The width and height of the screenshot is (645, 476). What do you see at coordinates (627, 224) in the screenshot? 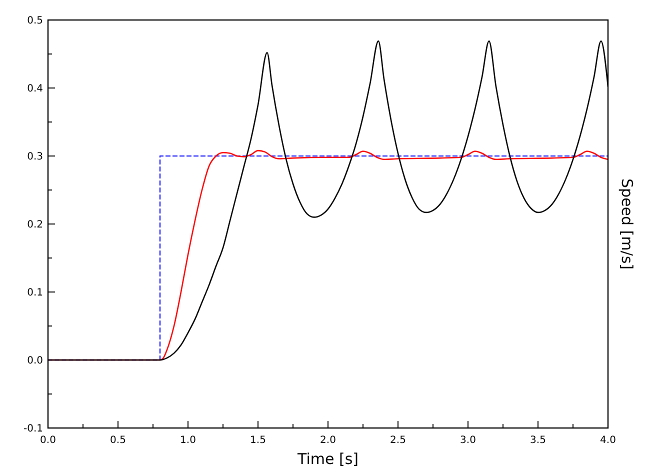
I see `y-axis-title: Speed [m/s]` at bounding box center [627, 224].